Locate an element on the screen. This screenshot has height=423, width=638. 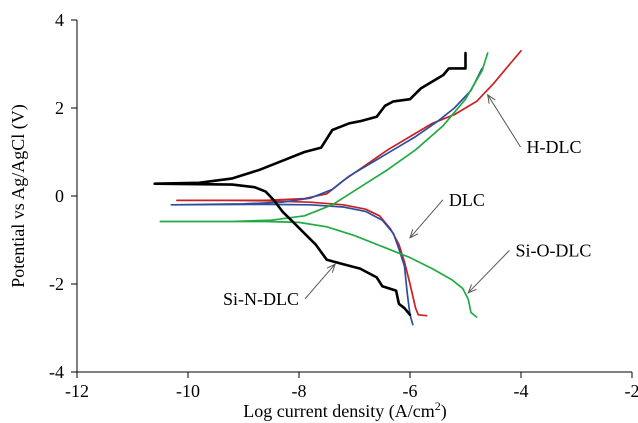
x-tick-label: -8 is located at coordinates (299, 391).